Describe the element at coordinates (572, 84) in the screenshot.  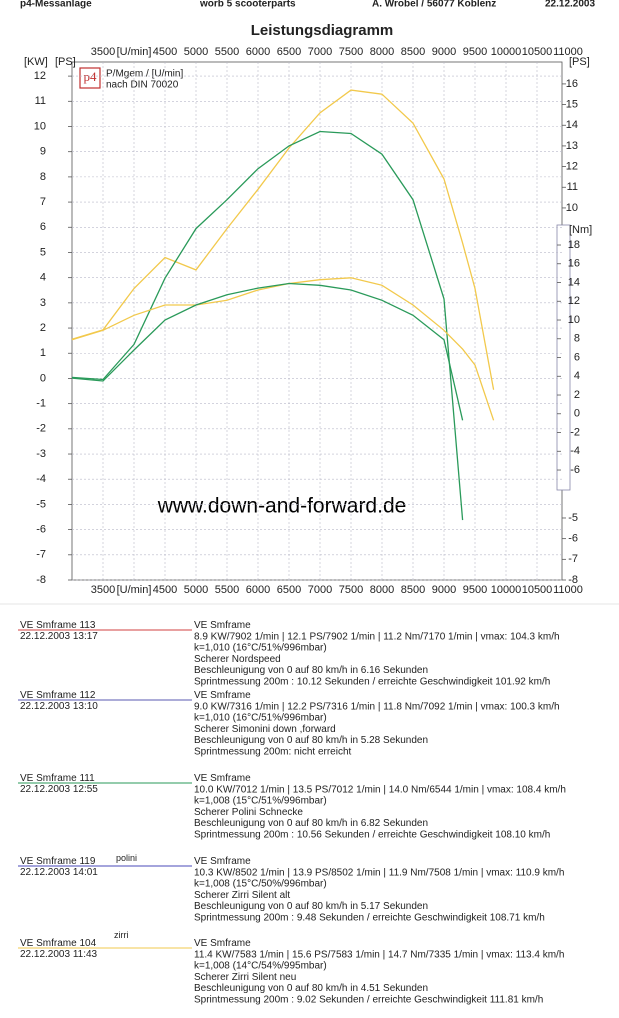
I see `y2-tick-label: 16` at that location.